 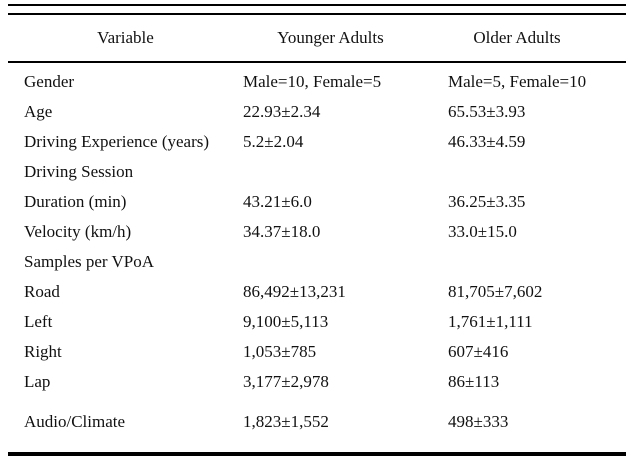 I want to click on table-header-row: Variable Younger Adults Older Adults, so click(x=317, y=38).